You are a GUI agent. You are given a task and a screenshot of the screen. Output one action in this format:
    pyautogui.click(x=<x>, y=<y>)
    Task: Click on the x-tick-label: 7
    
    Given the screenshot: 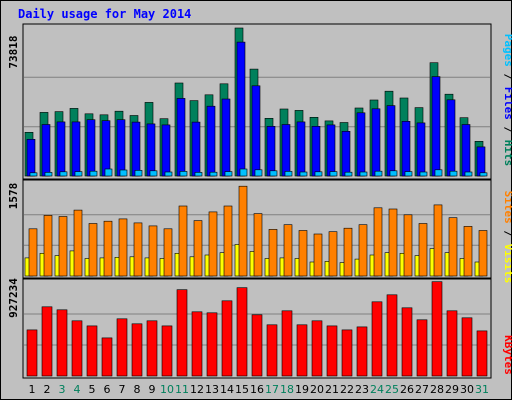 What is the action you would take?
    pyautogui.click(x=122, y=389)
    